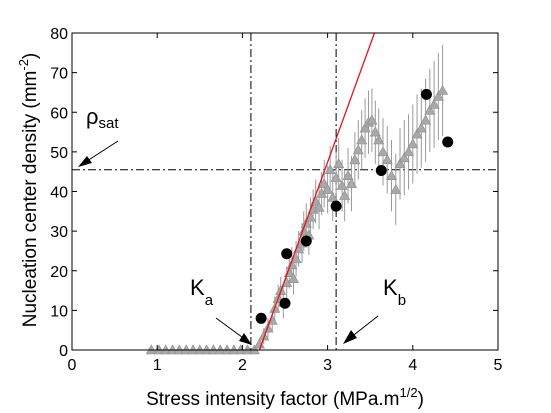 This screenshot has height=413, width=551. I want to click on rho-sat-arrowhead, so click(85, 161).